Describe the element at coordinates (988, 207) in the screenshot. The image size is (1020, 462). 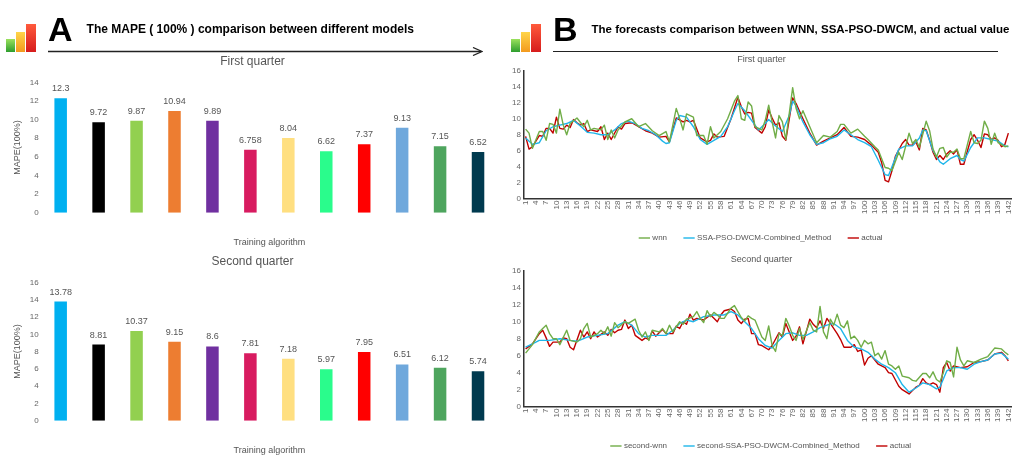
I see `x-tick-label: 136` at that location.